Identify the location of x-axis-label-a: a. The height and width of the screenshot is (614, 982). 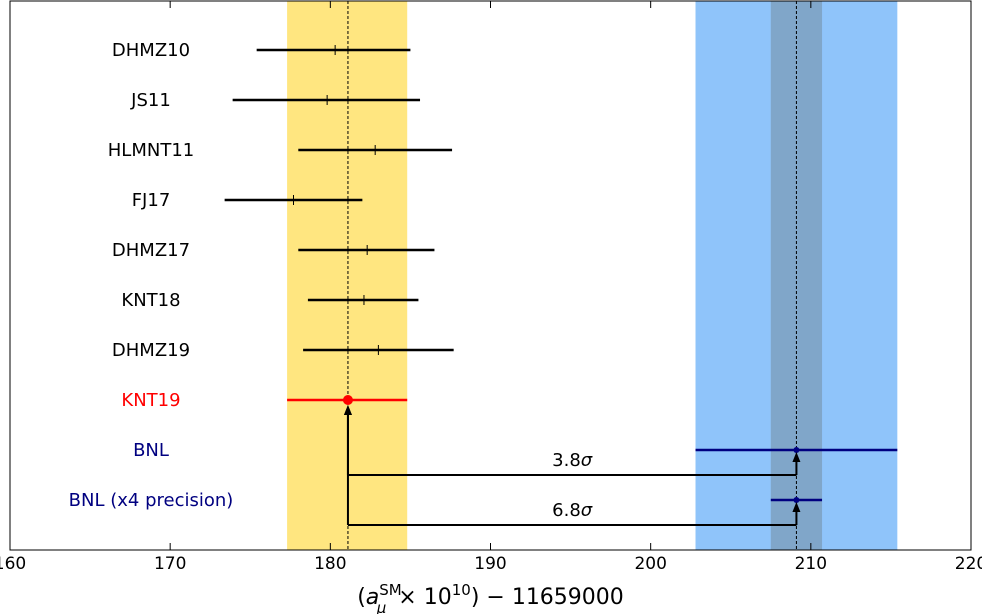
(372, 597).